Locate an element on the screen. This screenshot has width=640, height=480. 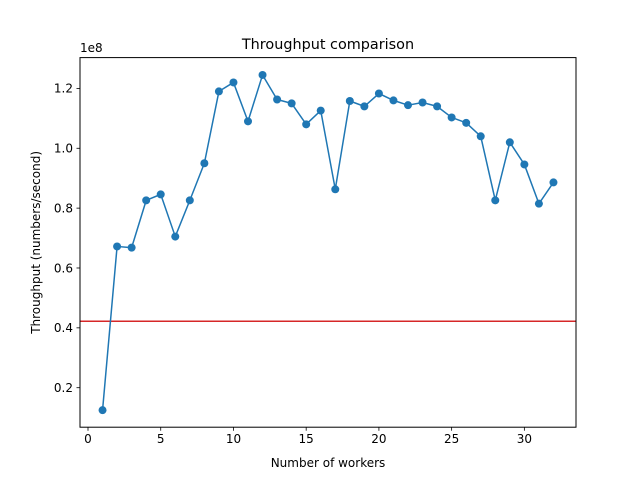
x-tick-label: 5 is located at coordinates (161, 439).